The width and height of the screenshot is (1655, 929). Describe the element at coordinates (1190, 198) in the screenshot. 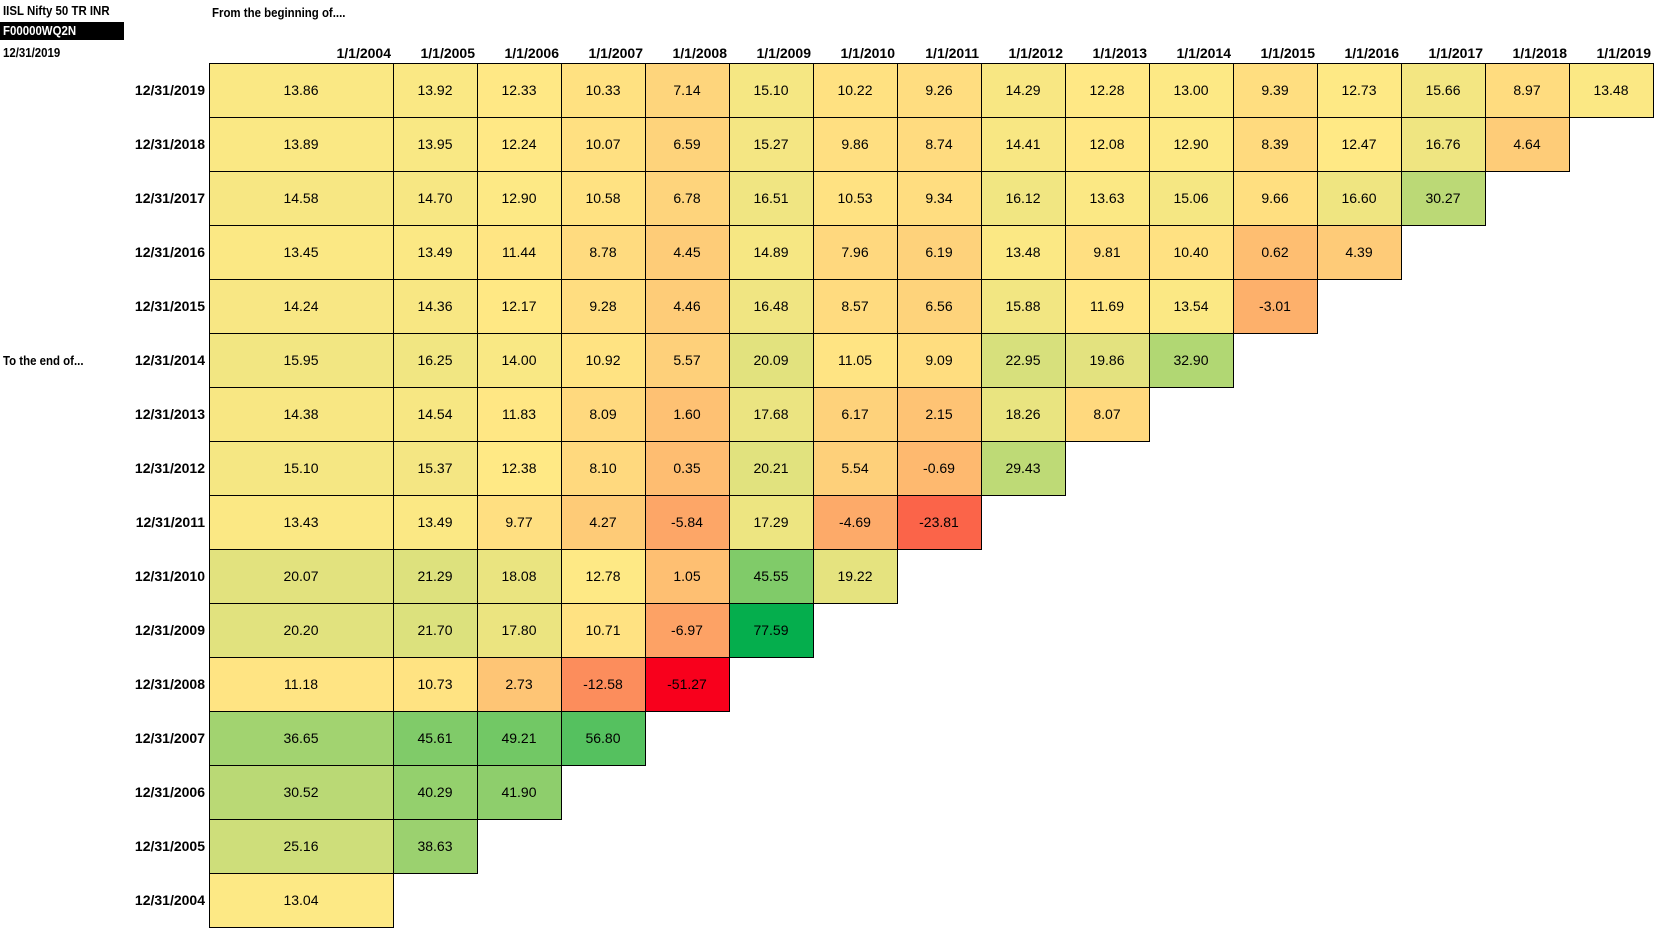

I see `cell-value: 15.06` at that location.